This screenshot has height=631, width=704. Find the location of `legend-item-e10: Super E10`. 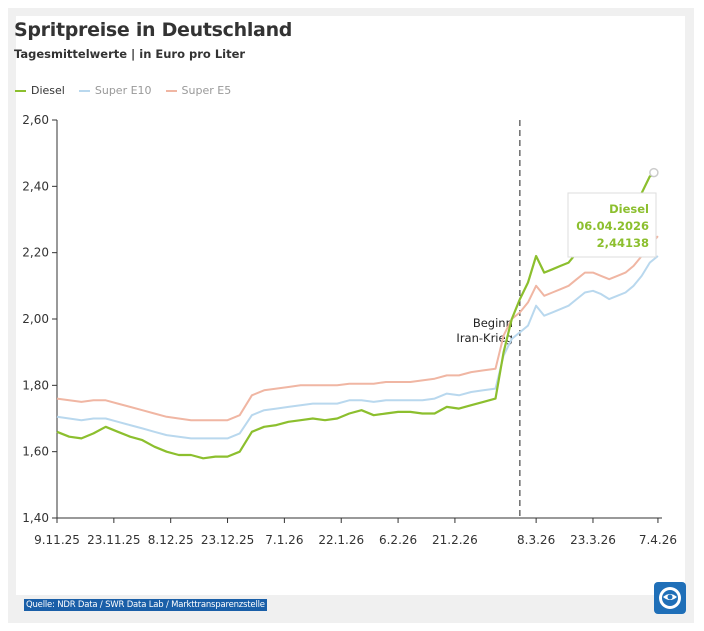

legend-item-e10: Super E10 is located at coordinates (115, 90).